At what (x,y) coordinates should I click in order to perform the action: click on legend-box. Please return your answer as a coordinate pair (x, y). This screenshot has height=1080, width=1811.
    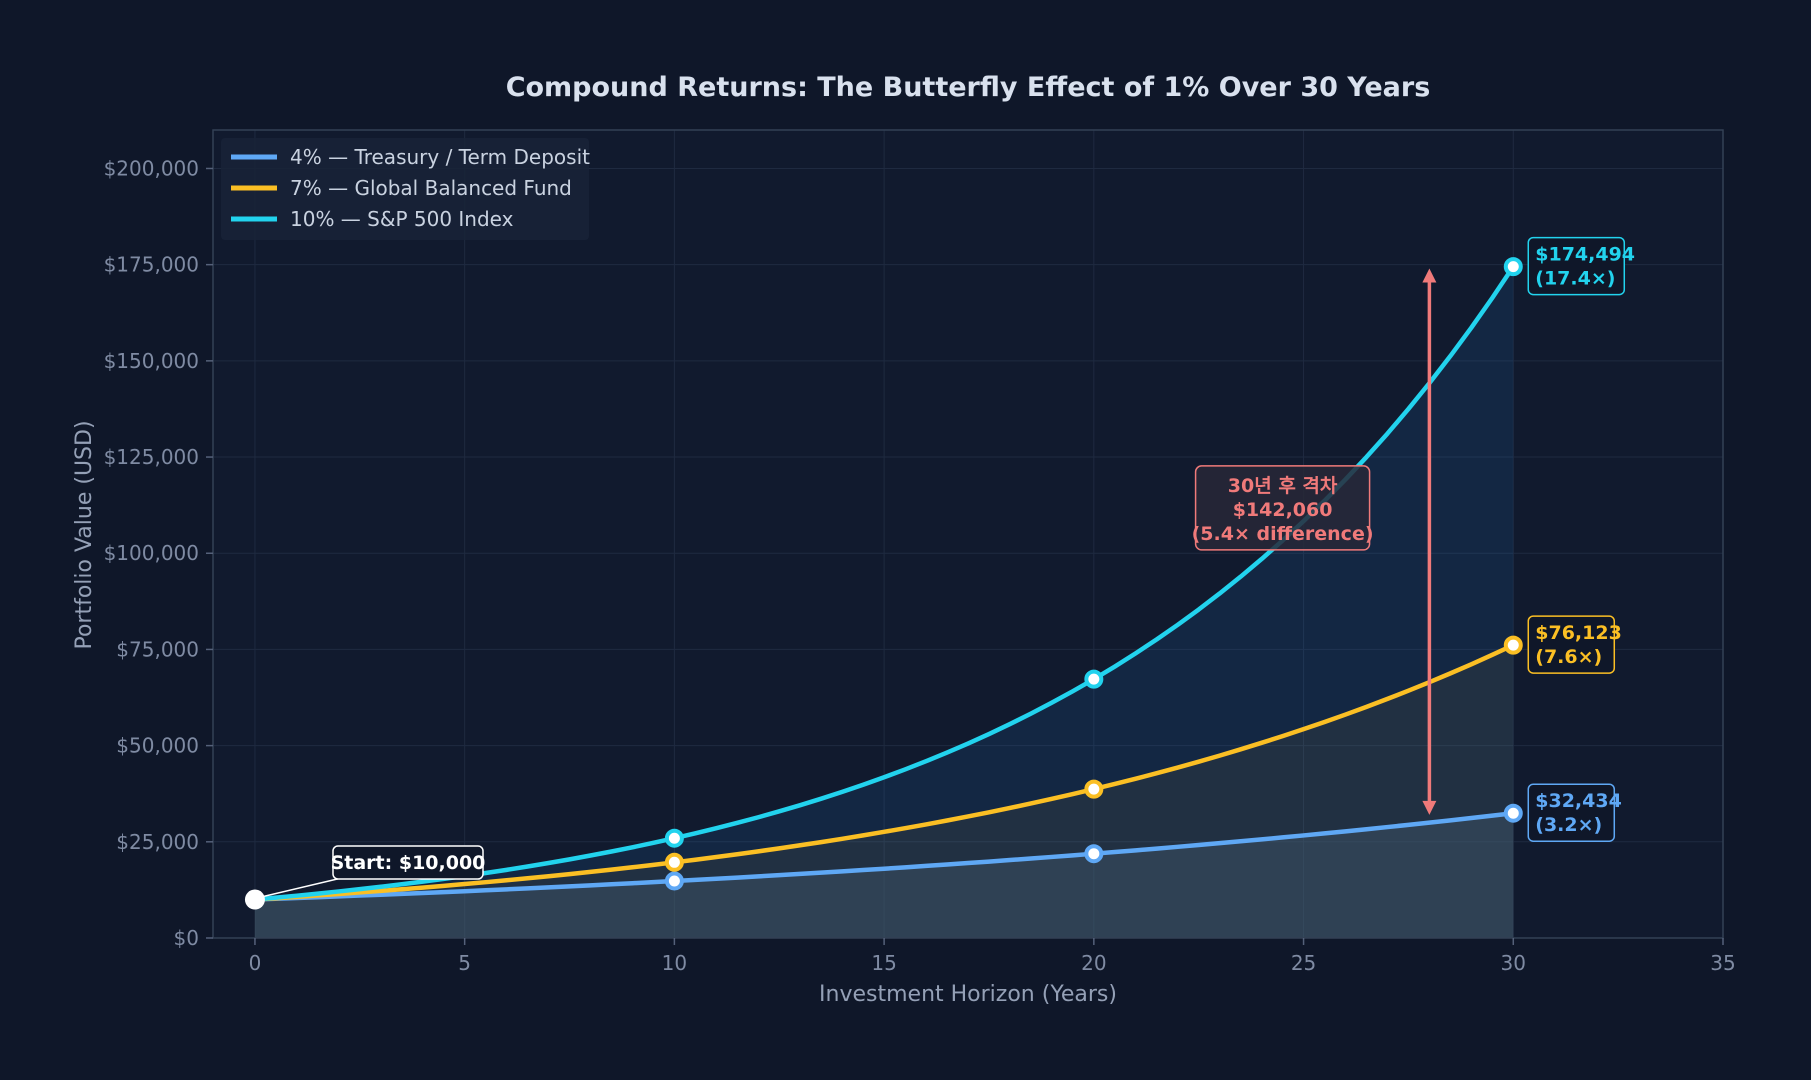
    Looking at the image, I should click on (405, 189).